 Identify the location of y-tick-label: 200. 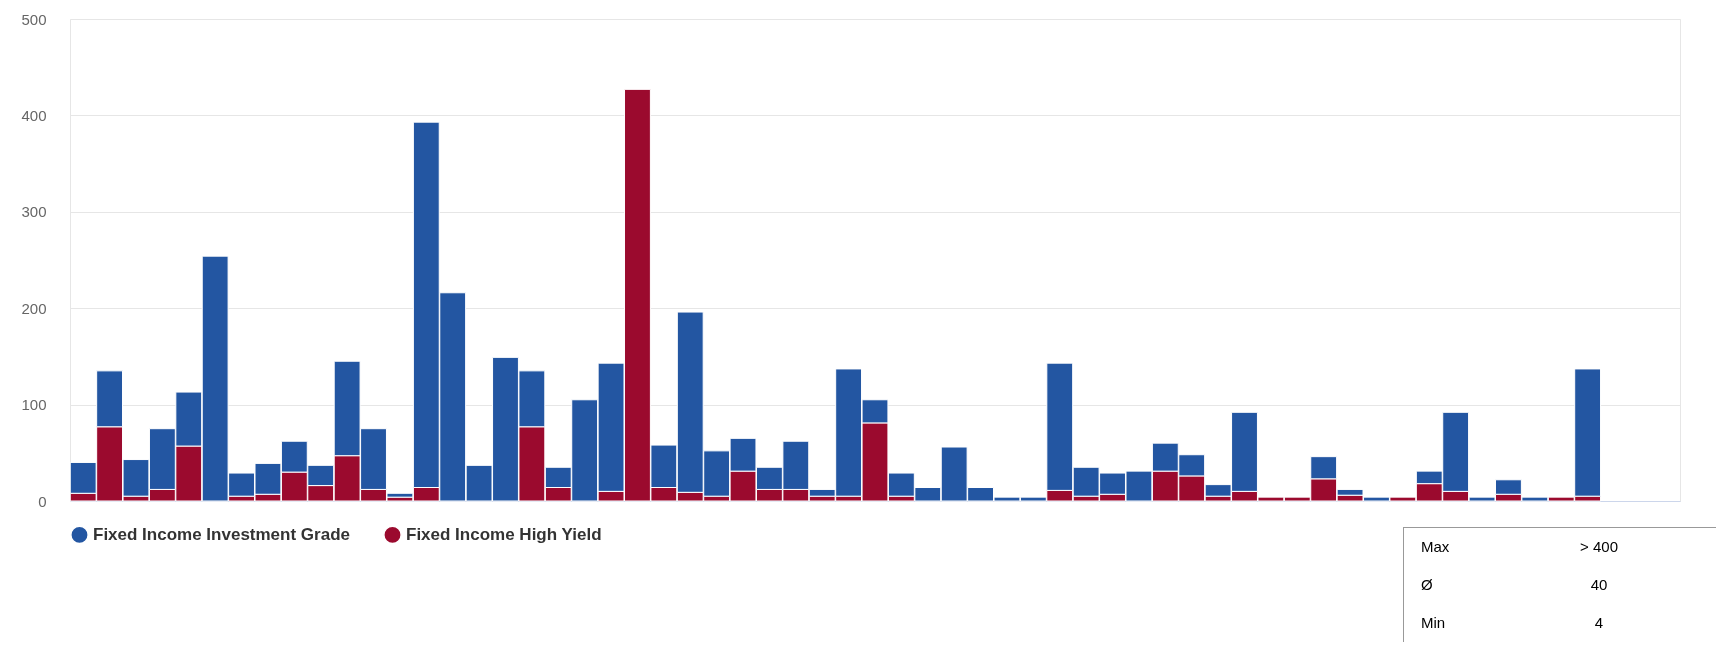
(34, 308).